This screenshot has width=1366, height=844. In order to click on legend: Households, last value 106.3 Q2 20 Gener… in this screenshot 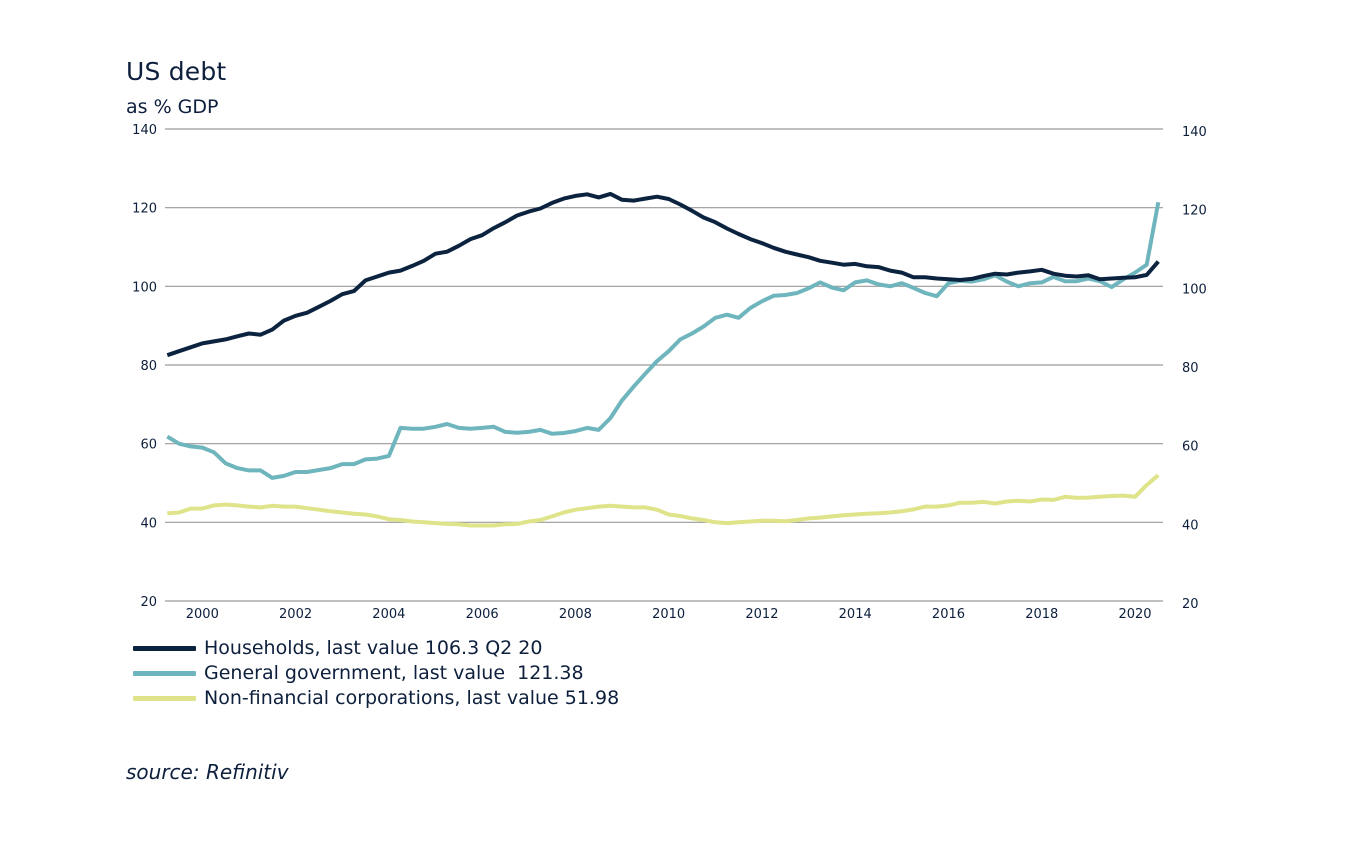, I will do `click(376, 673)`.